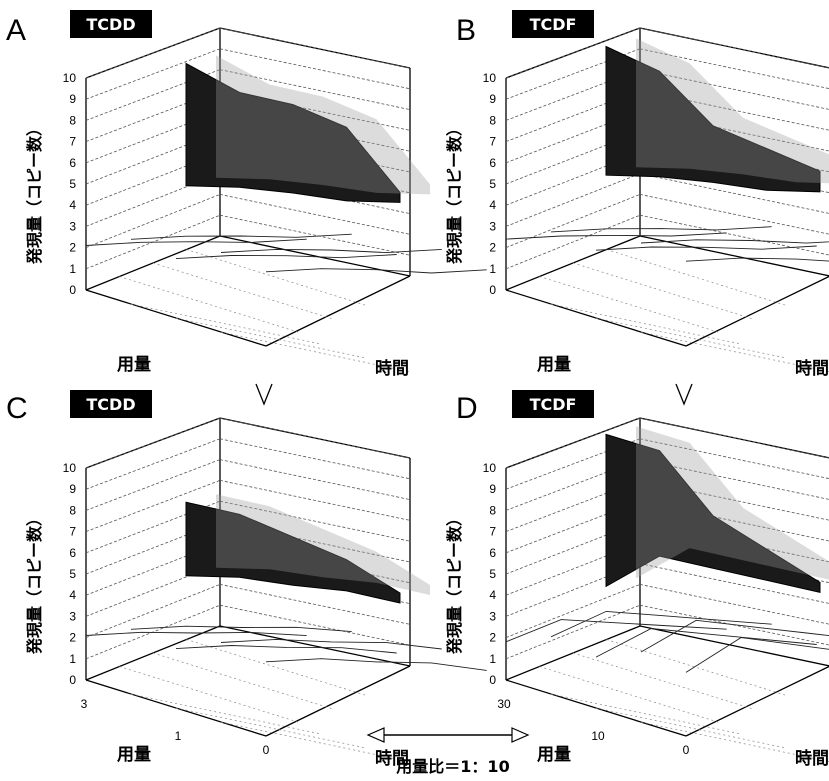 This screenshot has height=781, width=829. I want to click on y-tick-label: 0, so click(492, 290).